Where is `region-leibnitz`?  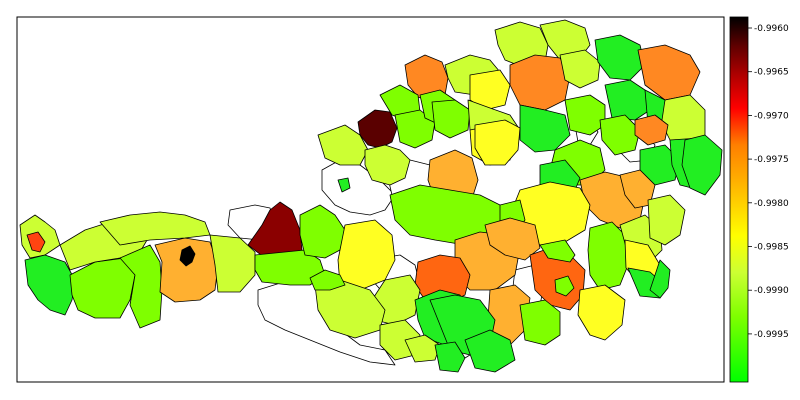 region-leibnitz is located at coordinates (601, 312).